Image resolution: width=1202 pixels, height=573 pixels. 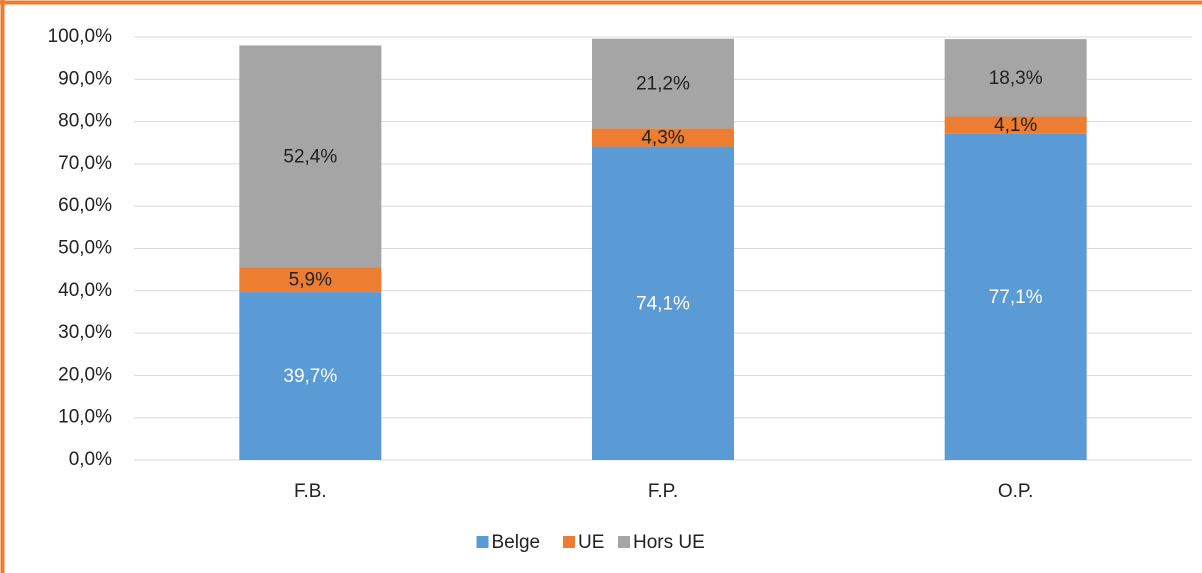 I want to click on data-label: 74,1%, so click(x=663, y=303).